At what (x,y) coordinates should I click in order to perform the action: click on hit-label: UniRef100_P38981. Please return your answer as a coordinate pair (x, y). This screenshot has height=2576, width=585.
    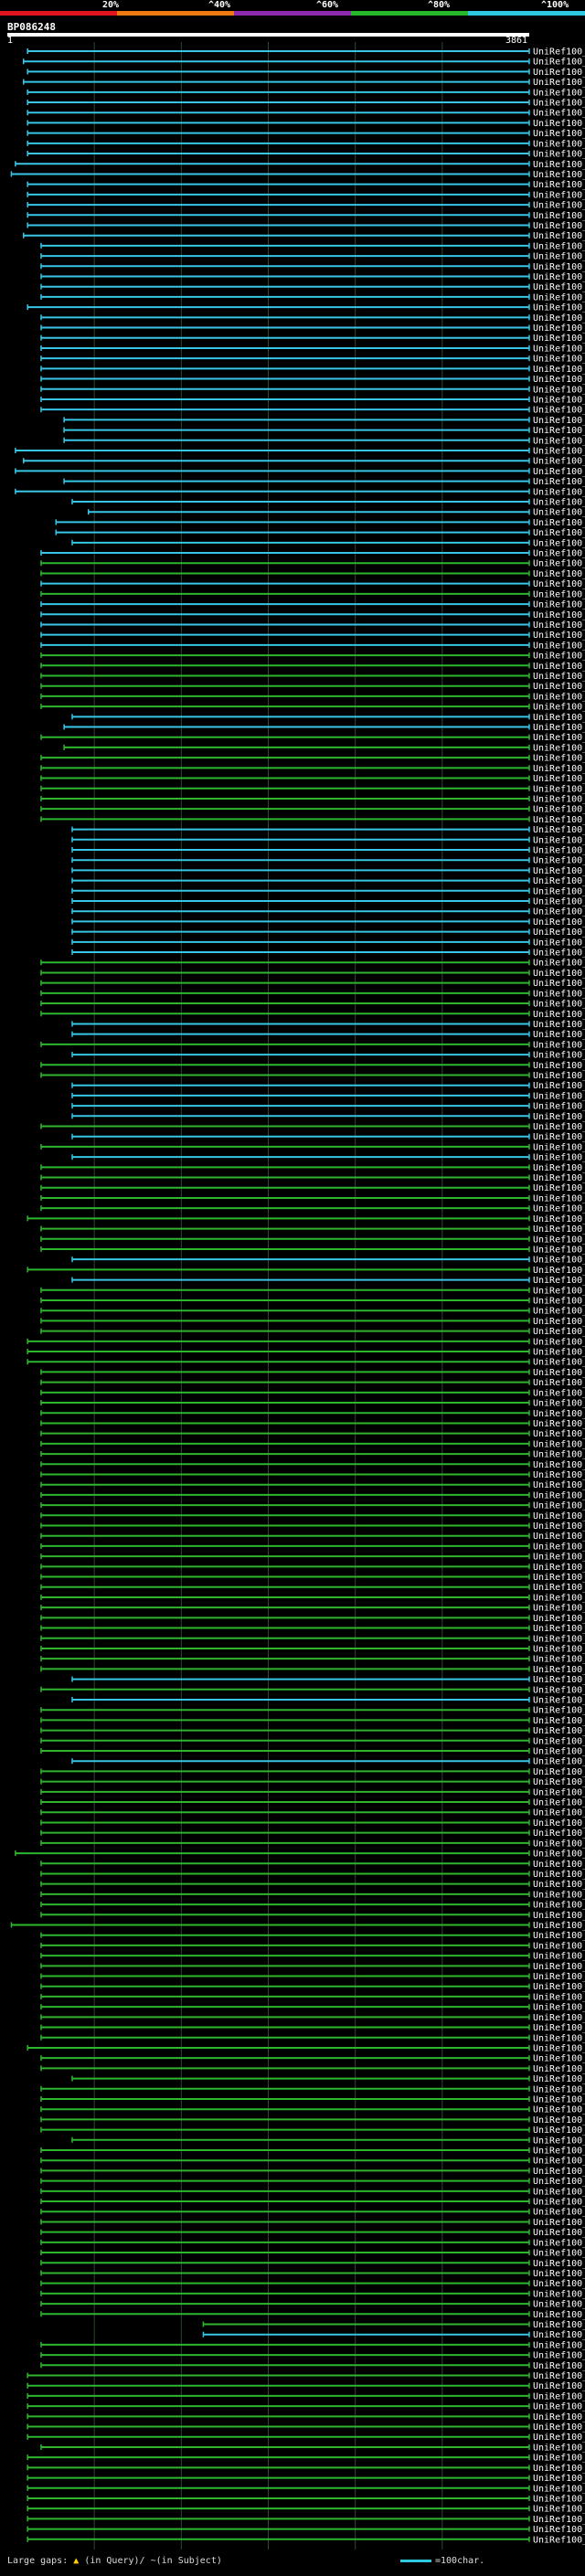
    Looking at the image, I should click on (559, 677).